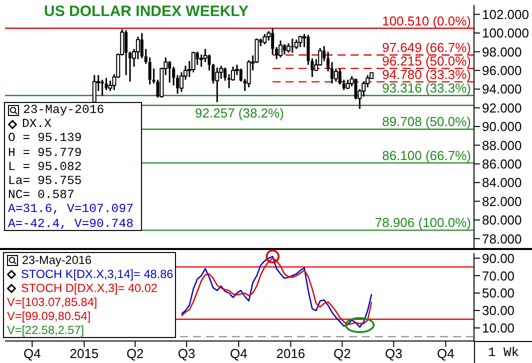 The width and height of the screenshot is (532, 363). Describe the element at coordinates (84, 354) in the screenshot. I see `x-tick-label: 2015` at that location.